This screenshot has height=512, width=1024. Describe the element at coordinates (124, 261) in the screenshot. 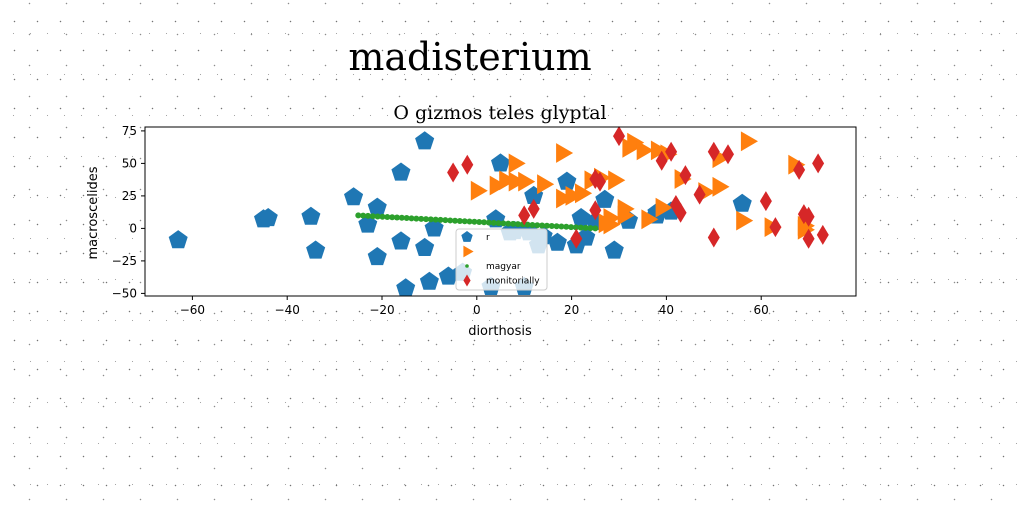

I see `y-tick-label: −25` at that location.